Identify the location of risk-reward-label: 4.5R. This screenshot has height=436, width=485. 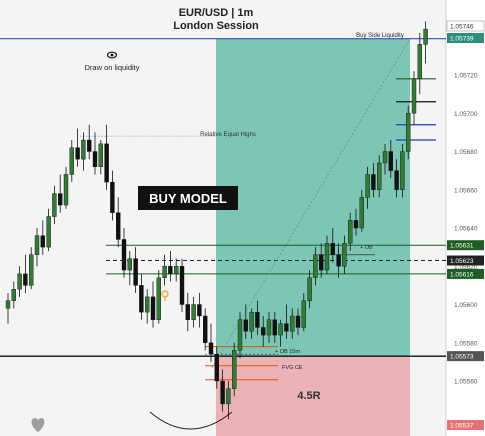
(308, 396).